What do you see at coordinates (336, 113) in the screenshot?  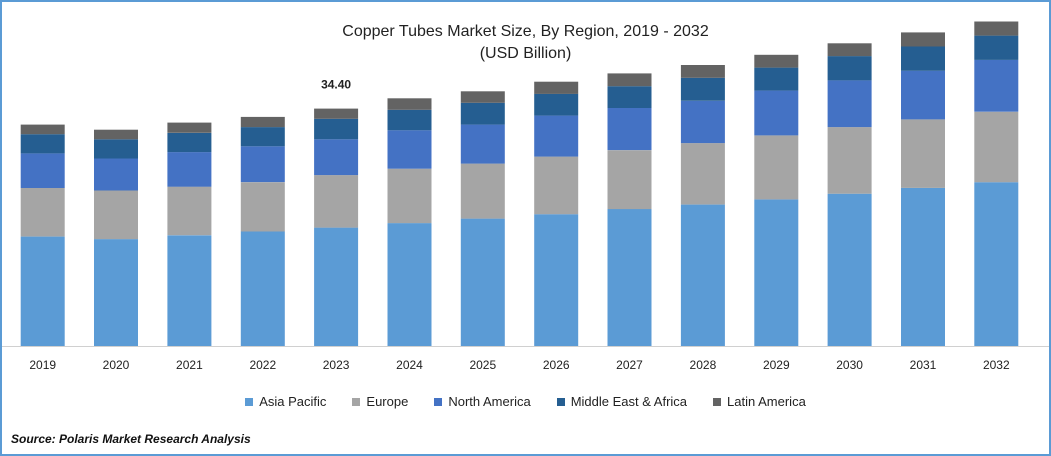 I see `bar-2023-latin-america` at bounding box center [336, 113].